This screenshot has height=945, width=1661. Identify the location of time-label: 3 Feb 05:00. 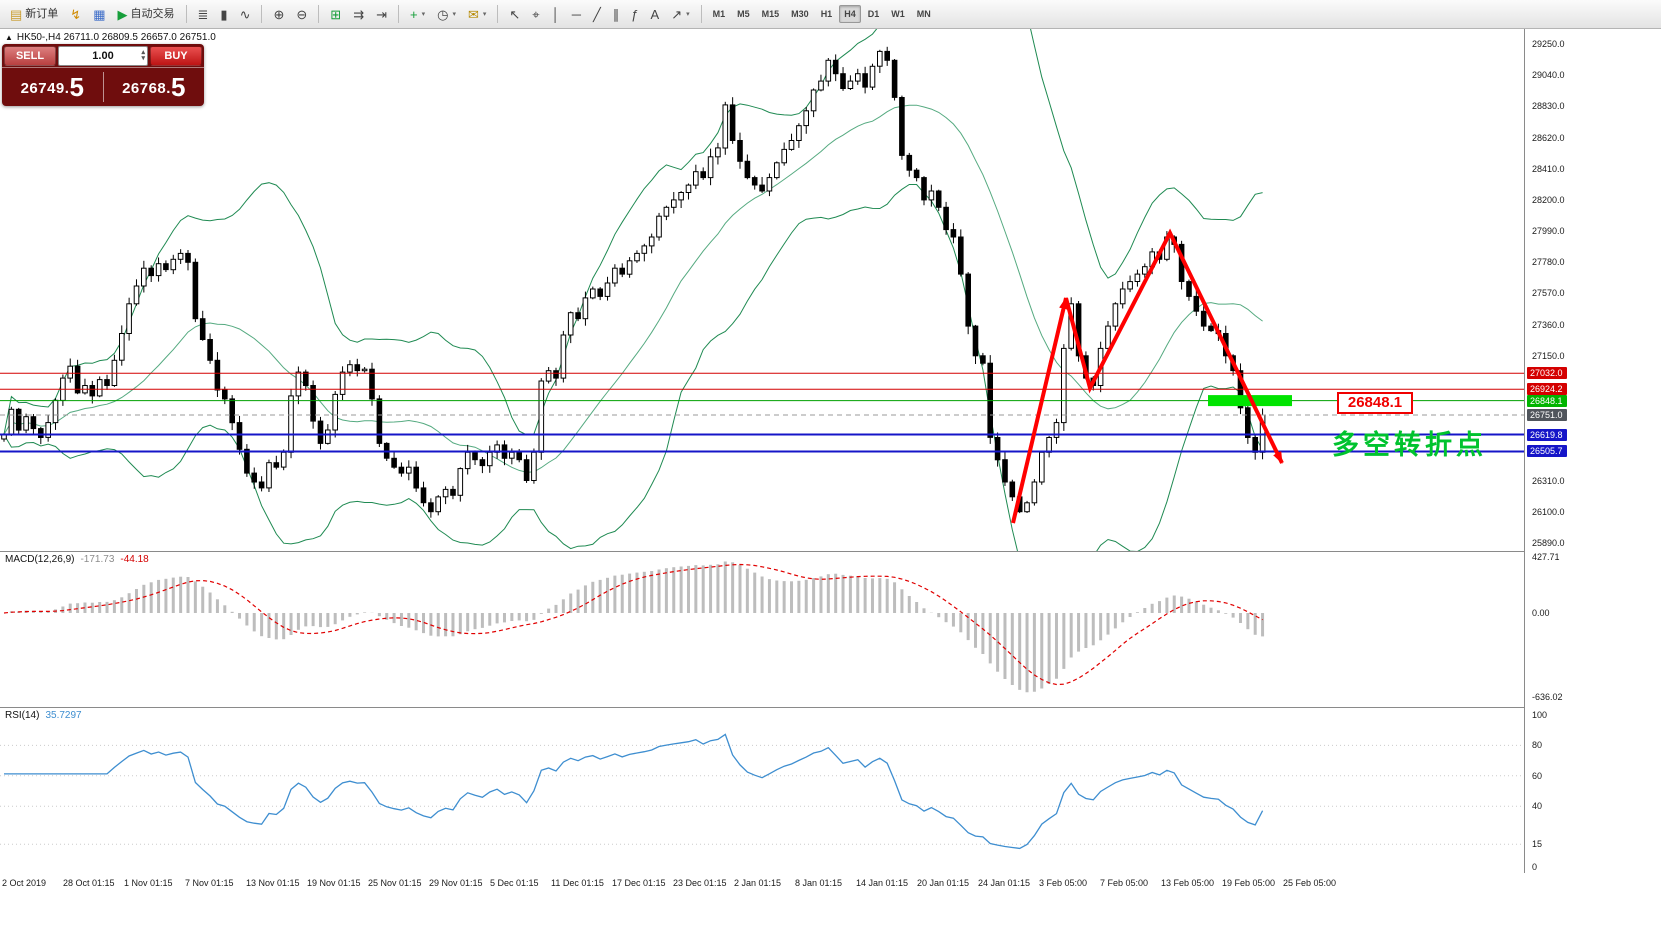
(1063, 883).